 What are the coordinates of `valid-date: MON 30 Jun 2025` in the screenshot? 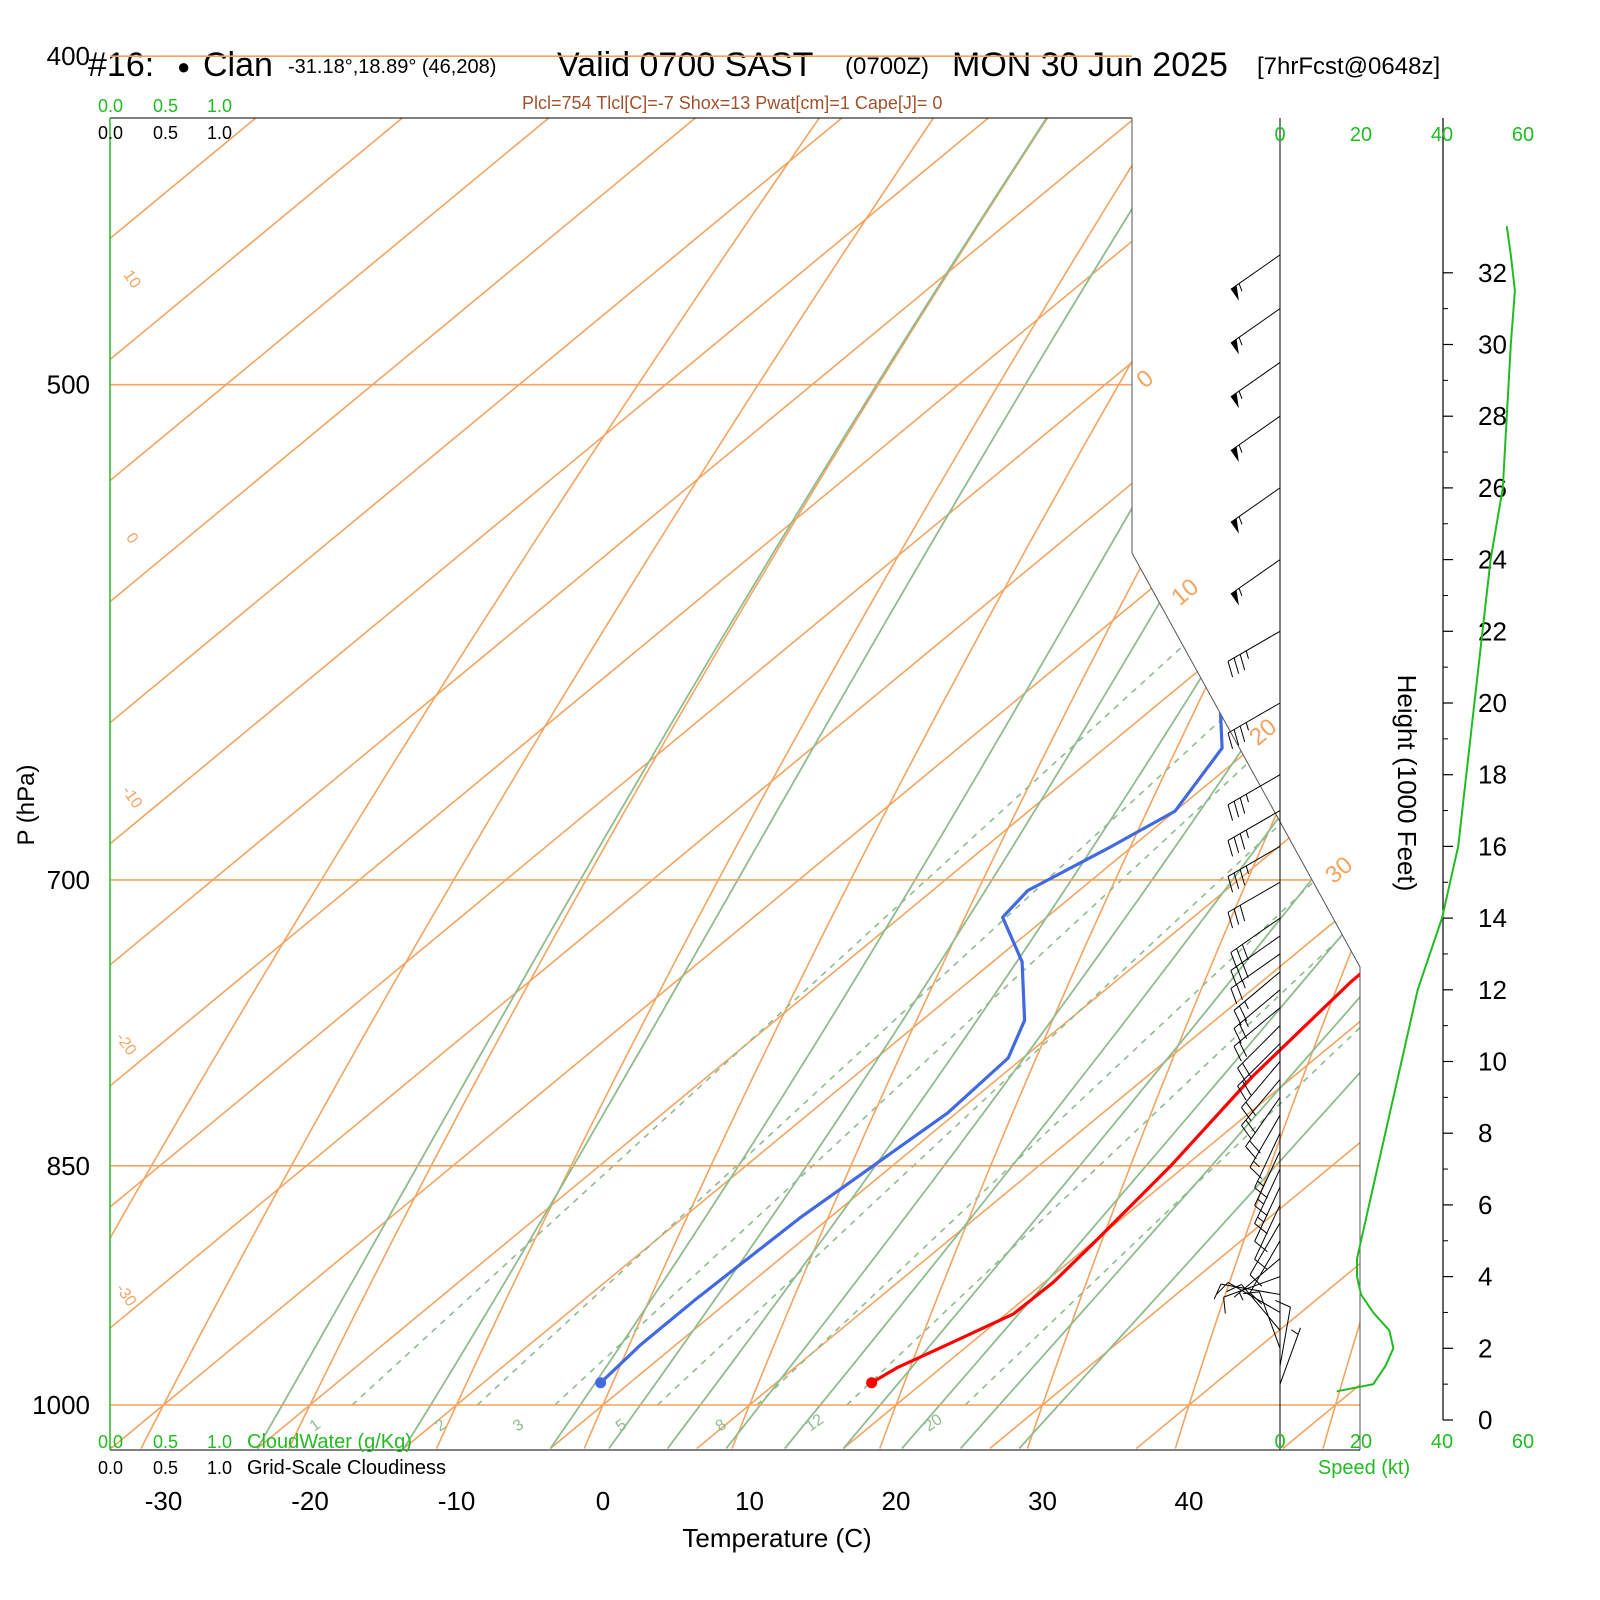 It's located at (1090, 65).